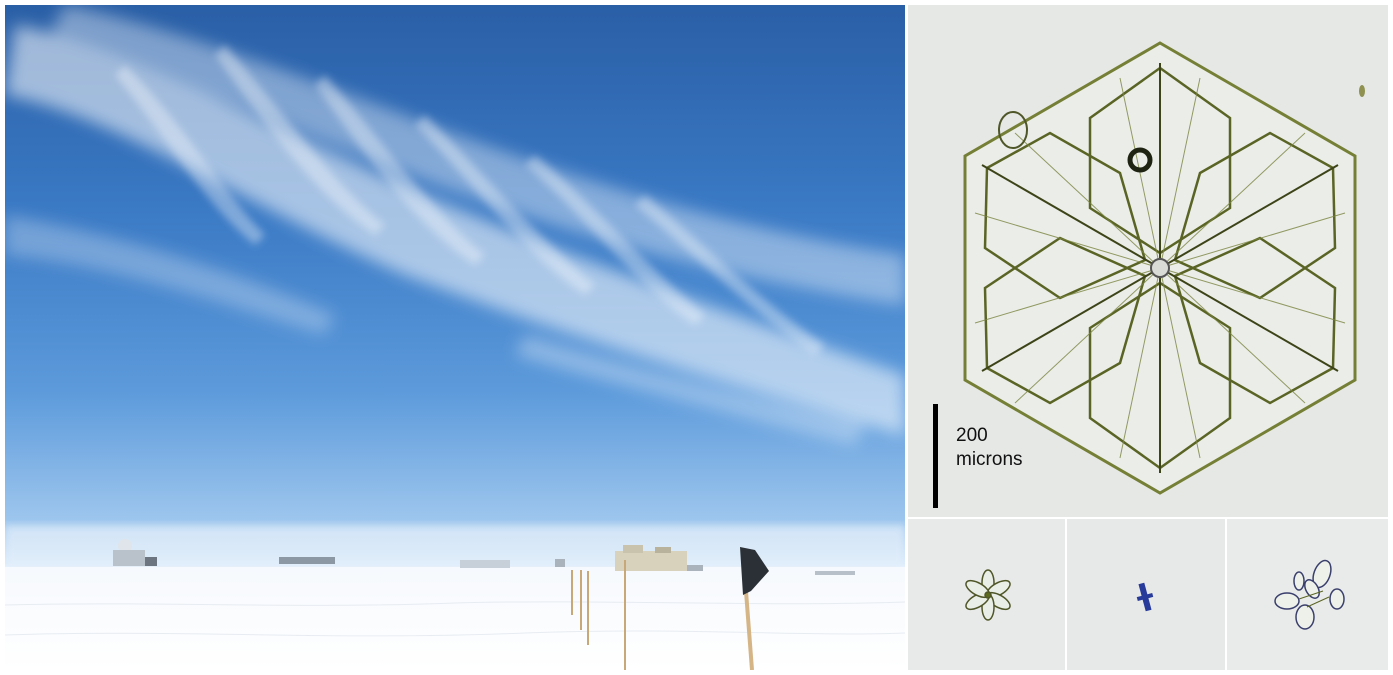 Image resolution: width=1393 pixels, height=675 pixels. Describe the element at coordinates (1307, 594) in the screenshot. I see `small-crystal-irregular` at that location.